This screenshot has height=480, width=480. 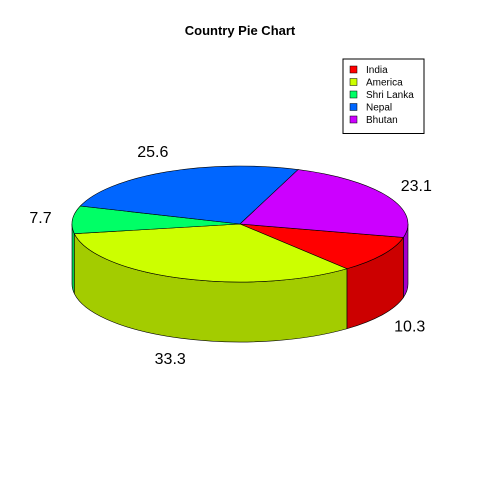 What do you see at coordinates (324, 203) in the screenshot?
I see `pie-slice-bhutan` at bounding box center [324, 203].